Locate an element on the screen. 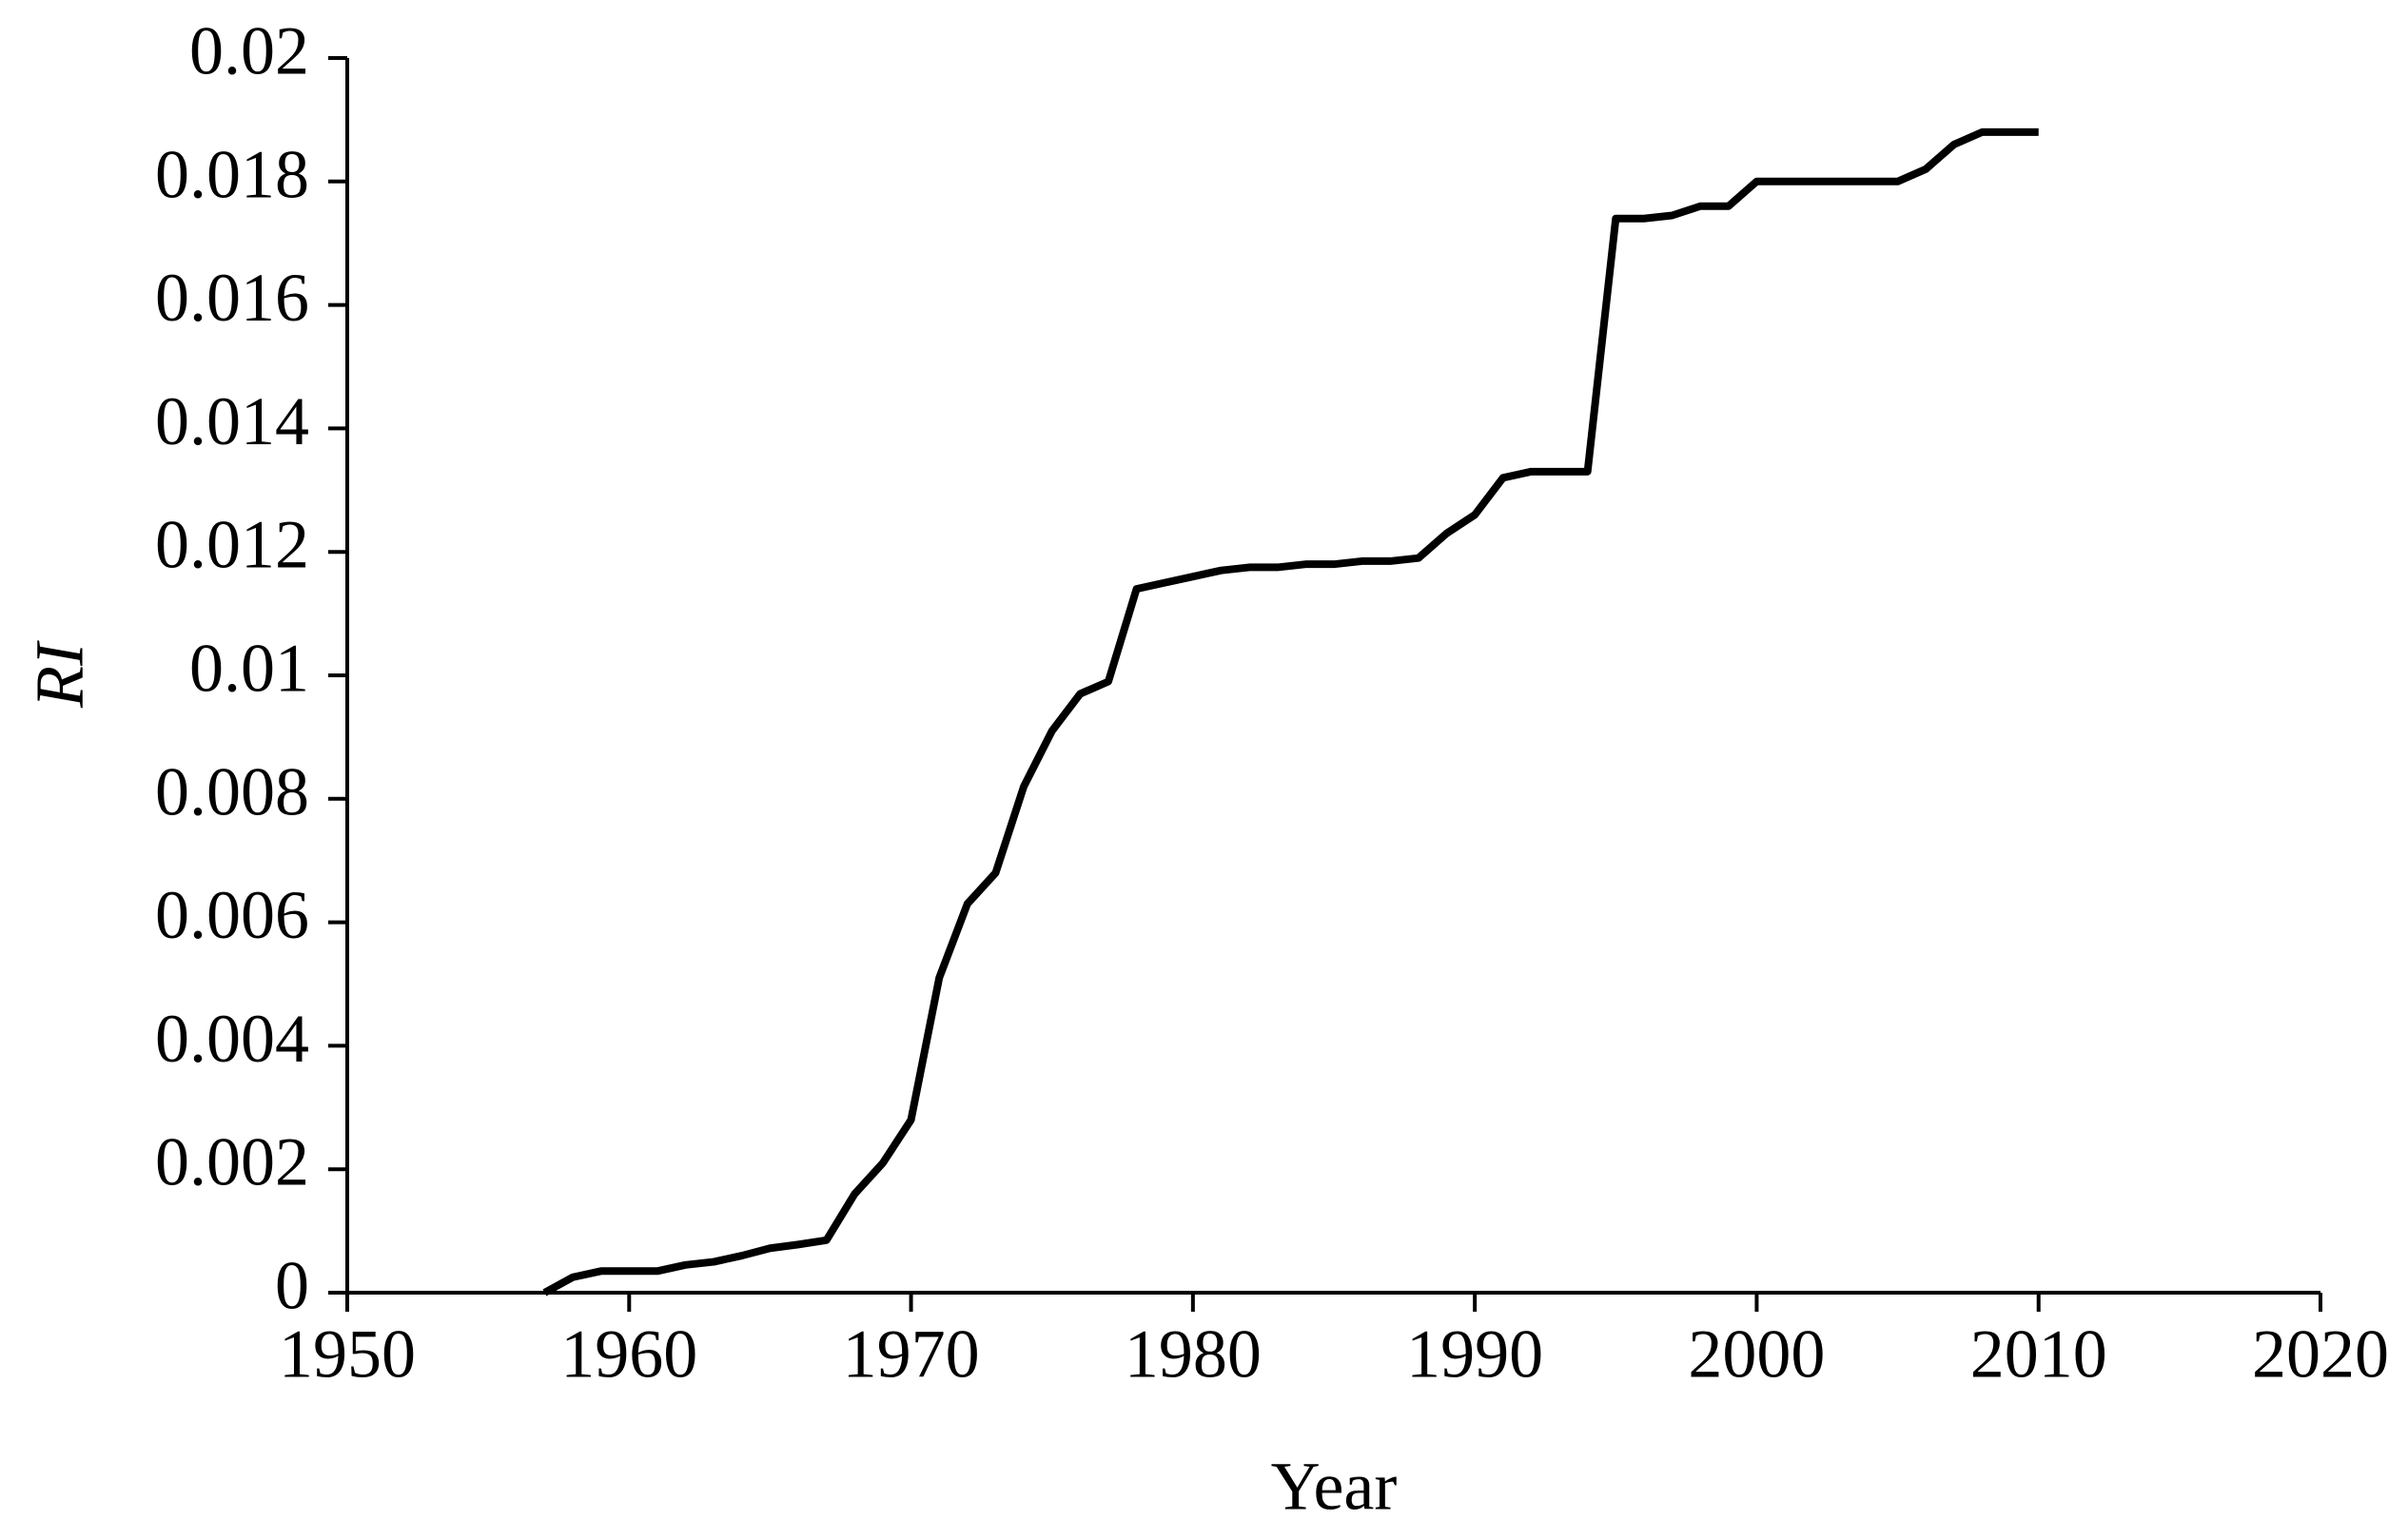 This screenshot has height=1540, width=2408. x-tick-label: 1970 is located at coordinates (911, 1355).